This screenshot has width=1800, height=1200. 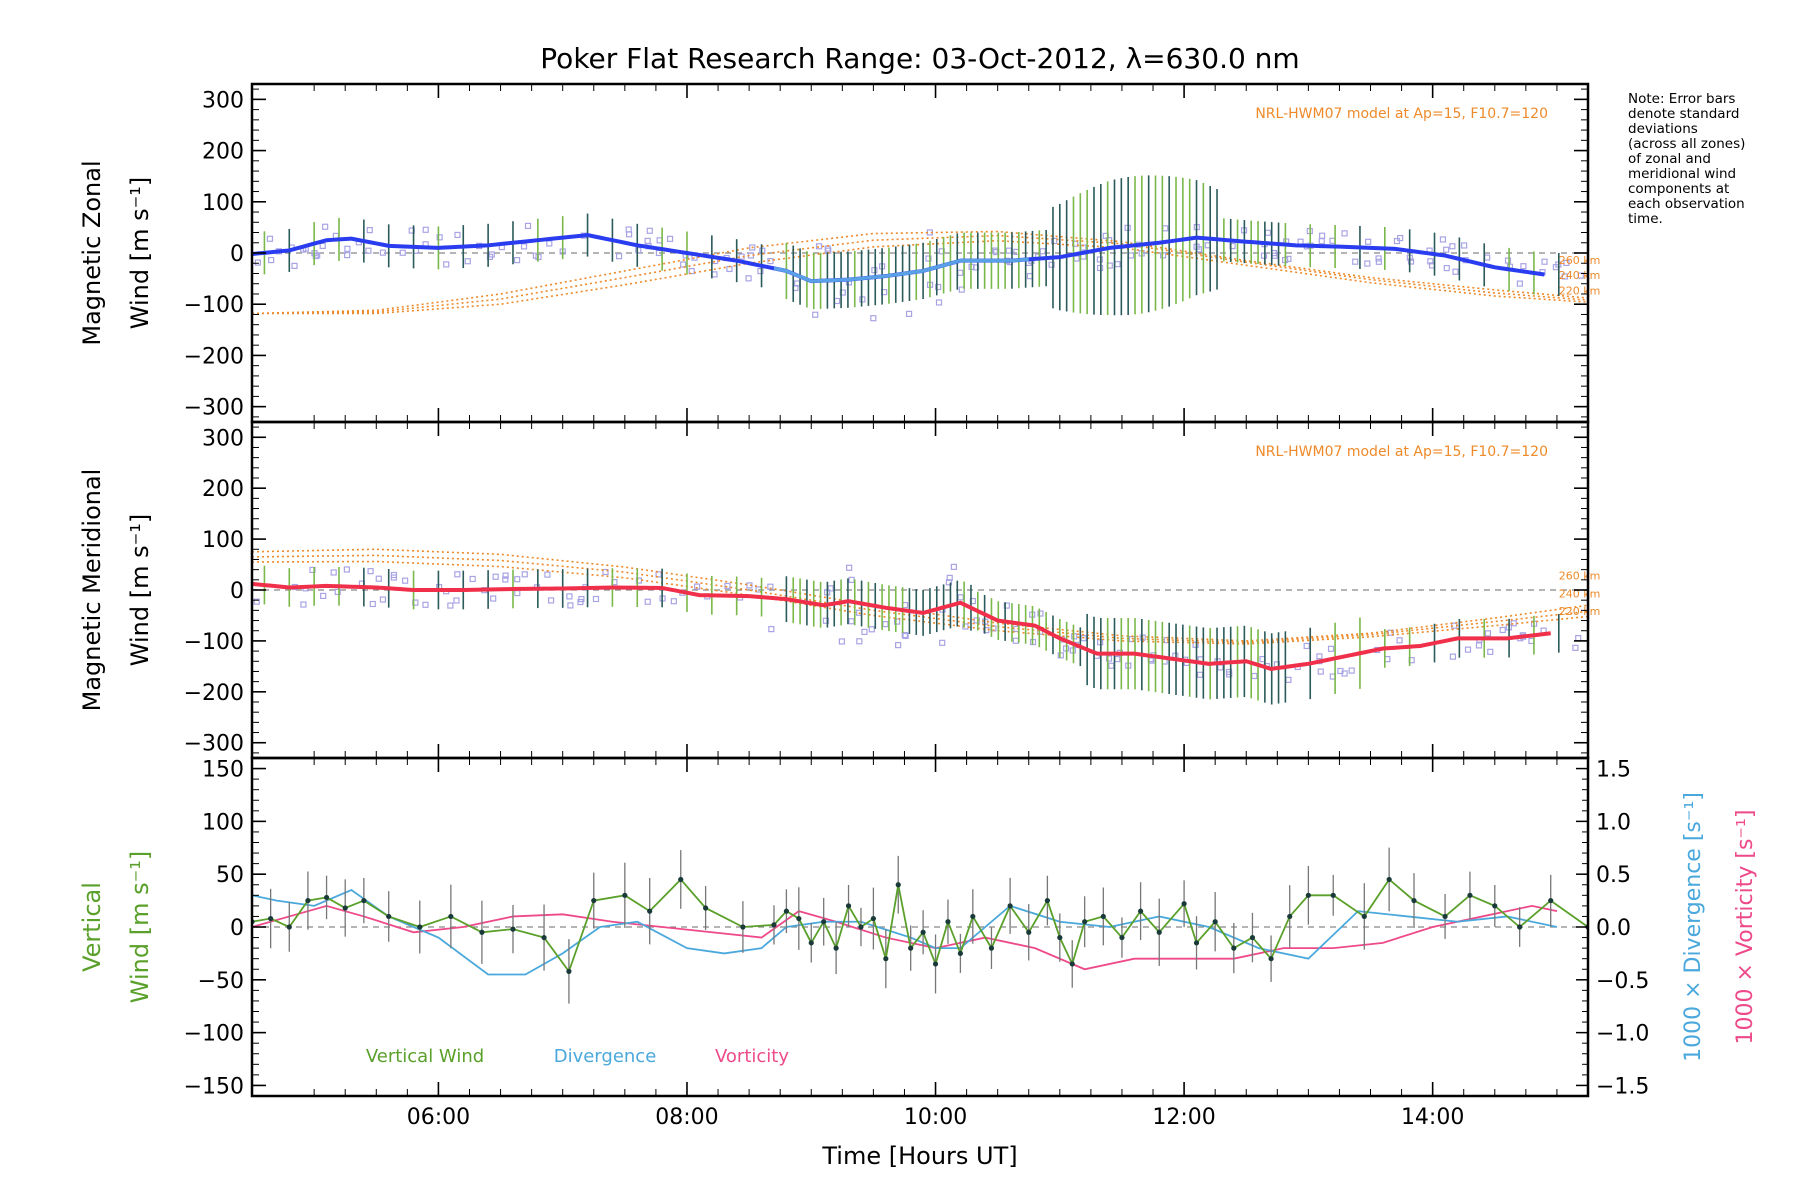 What do you see at coordinates (1687, 144) in the screenshot?
I see `note-line: (across all zones)` at bounding box center [1687, 144].